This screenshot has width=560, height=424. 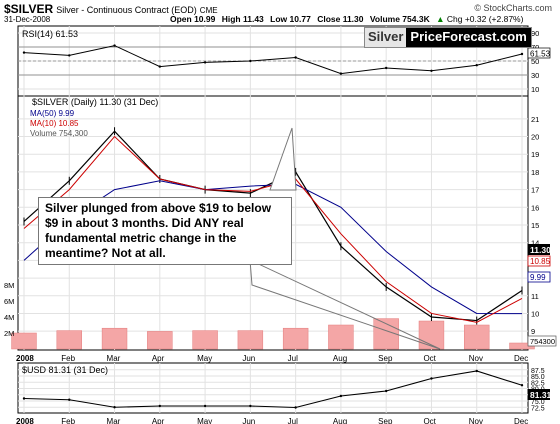 I want to click on usd-tag-box, so click(x=539, y=394).